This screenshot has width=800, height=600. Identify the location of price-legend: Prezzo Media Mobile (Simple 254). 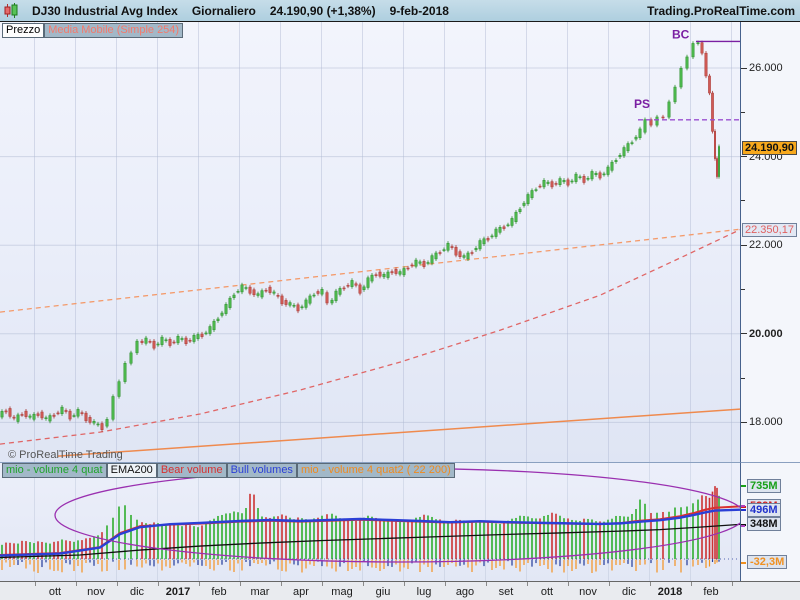
(93, 30).